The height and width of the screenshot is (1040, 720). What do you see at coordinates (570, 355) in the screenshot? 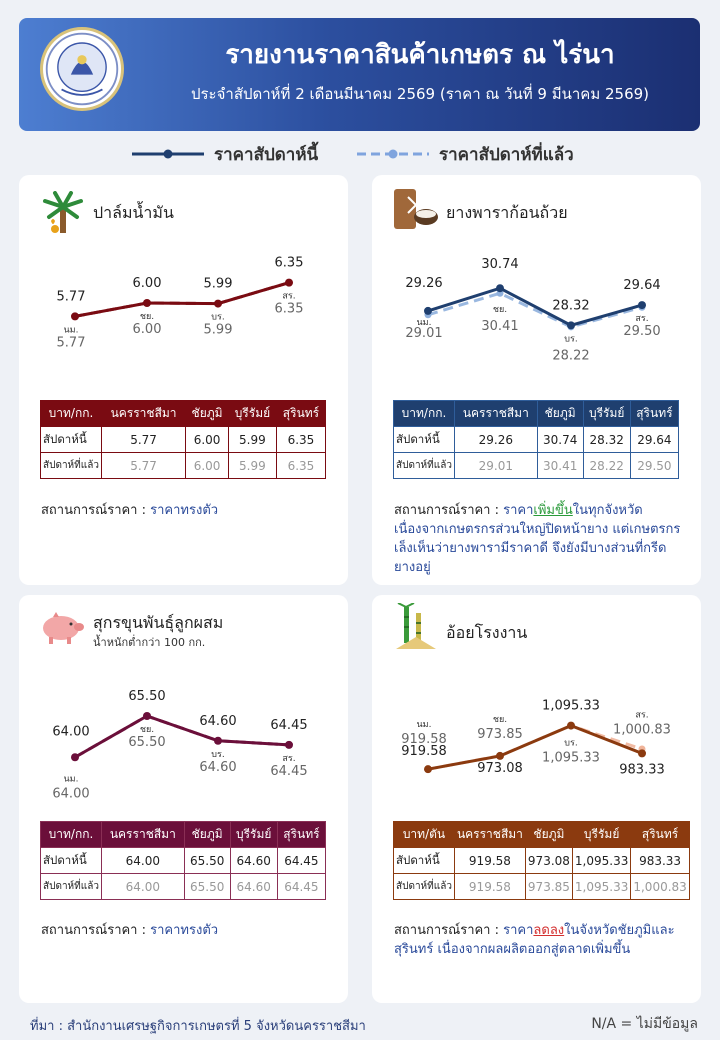
I see `data-label-last-week: 28.22` at bounding box center [570, 355].